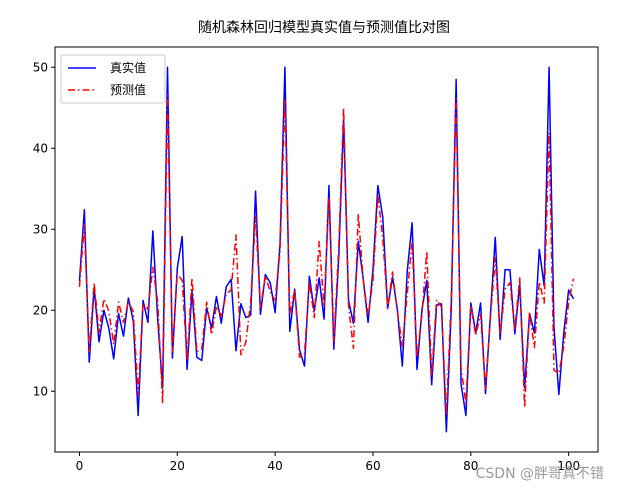 The image size is (620, 494). Describe the element at coordinates (470, 466) in the screenshot. I see `x-tick-label: 80` at that location.